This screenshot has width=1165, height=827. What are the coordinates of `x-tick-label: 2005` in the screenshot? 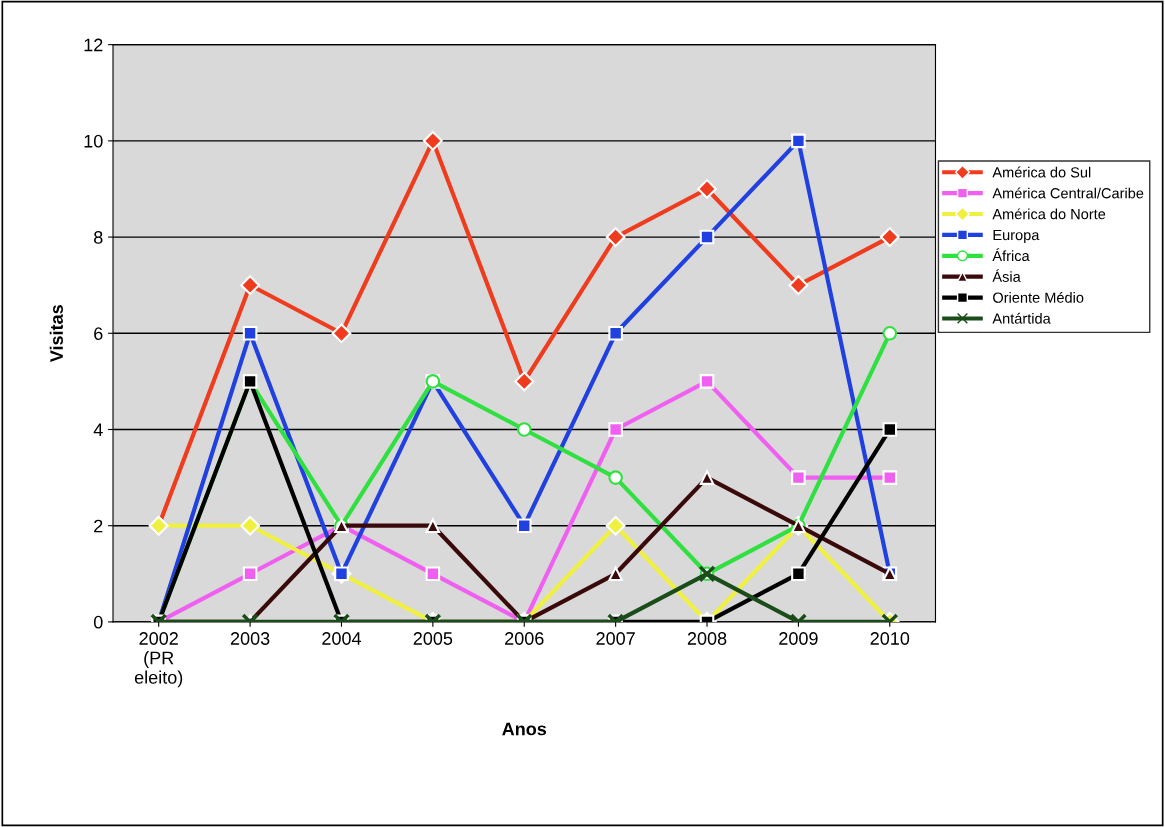 It's located at (433, 638).